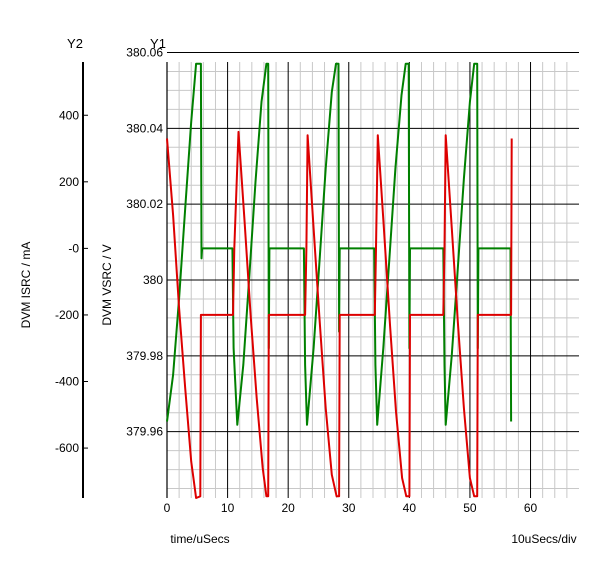 The width and height of the screenshot is (600, 563). Describe the element at coordinates (144, 128) in the screenshot. I see `y1-tick-label: 380.04` at that location.